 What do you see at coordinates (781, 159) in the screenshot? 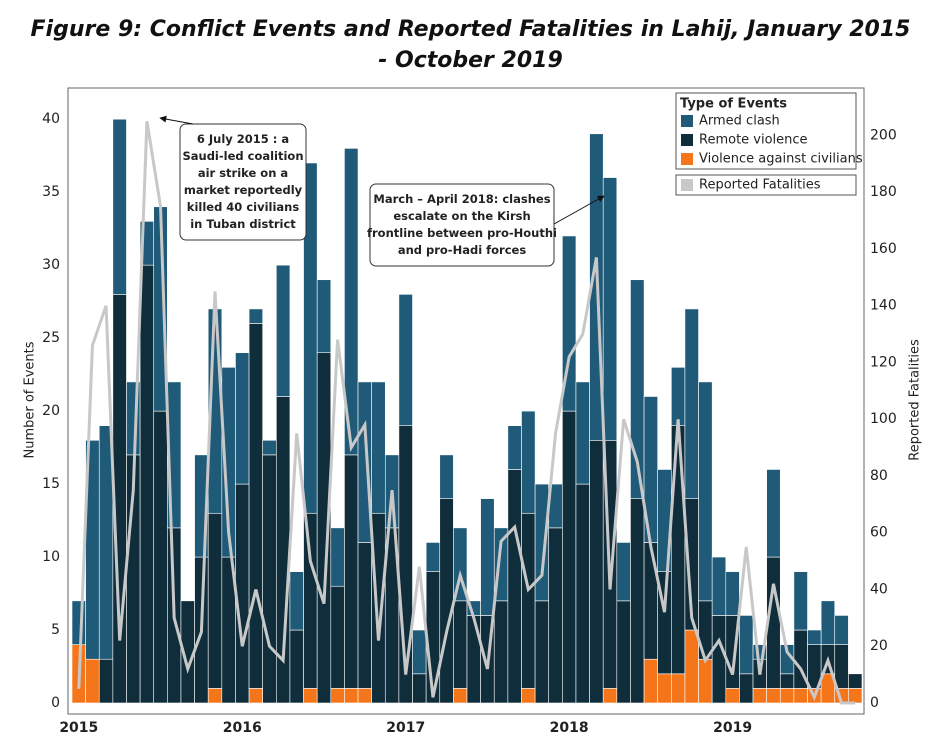
I see `legend-label: Violence against civilians` at bounding box center [781, 159].